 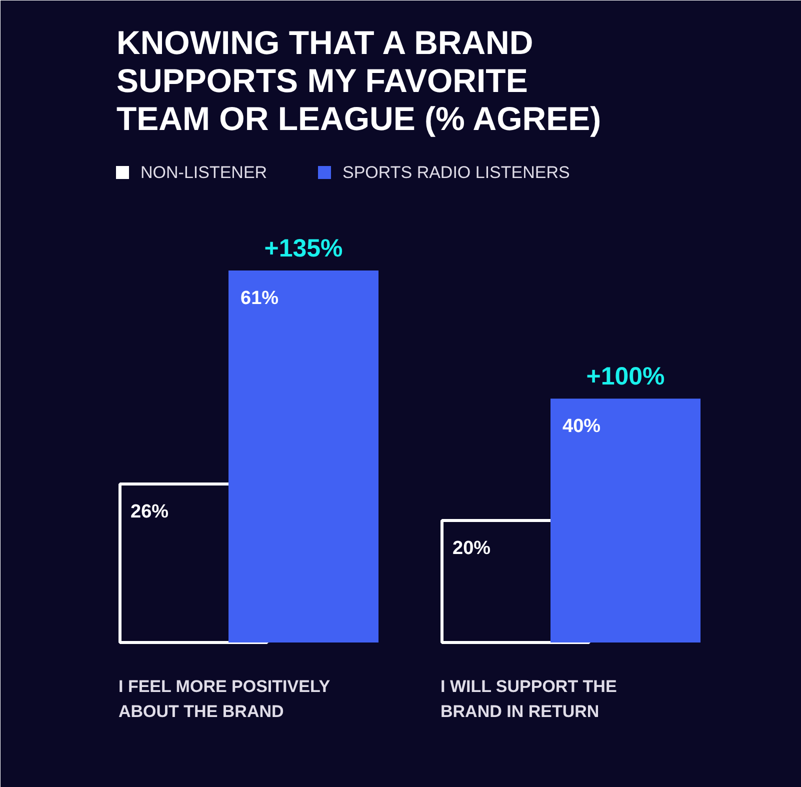 What do you see at coordinates (359, 80) in the screenshot?
I see `chart-title: KNOWING THAT A BRAND SUPPORTS MY FAVORITE TEAM OR LEAGUE (% AGREE)` at bounding box center [359, 80].